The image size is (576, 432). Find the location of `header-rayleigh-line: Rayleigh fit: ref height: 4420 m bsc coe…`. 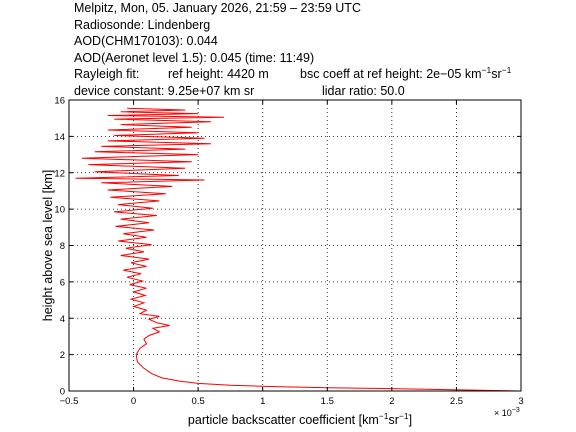

header-rayleigh-line: Rayleigh fit: ref height: 4420 m bsc coe… is located at coordinates (321, 74).